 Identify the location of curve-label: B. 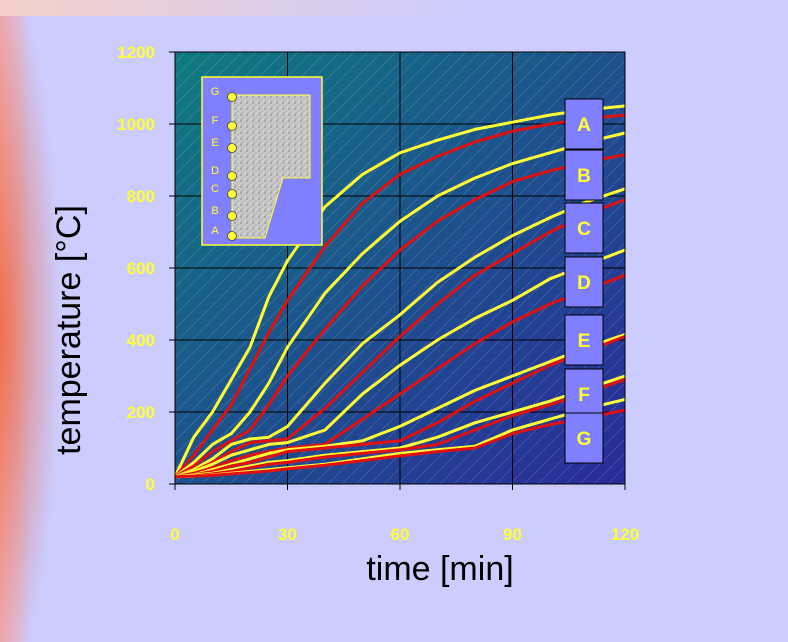
(584, 176).